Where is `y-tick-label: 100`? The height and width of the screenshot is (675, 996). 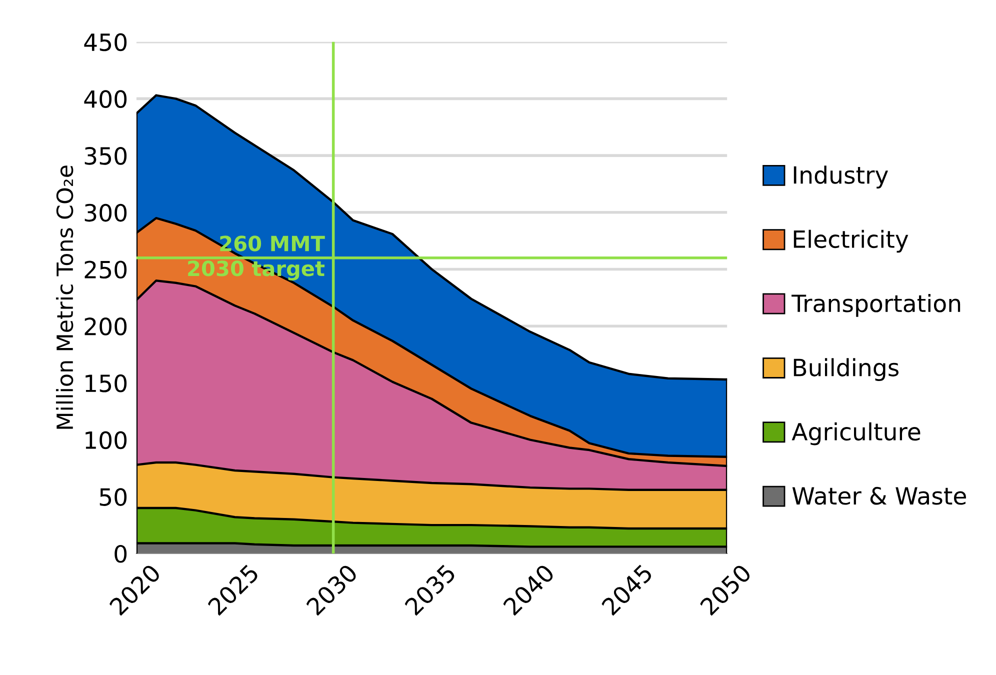
y-tick-label: 100 is located at coordinates (106, 440).